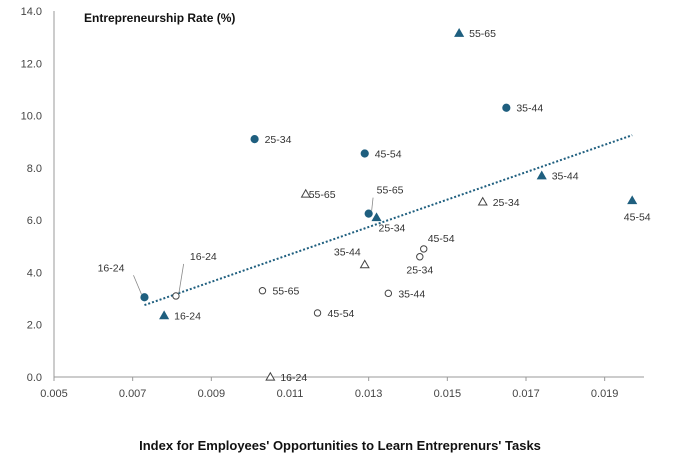  What do you see at coordinates (369, 394) in the screenshot?
I see `x-tick-label: 0.013` at bounding box center [369, 394].